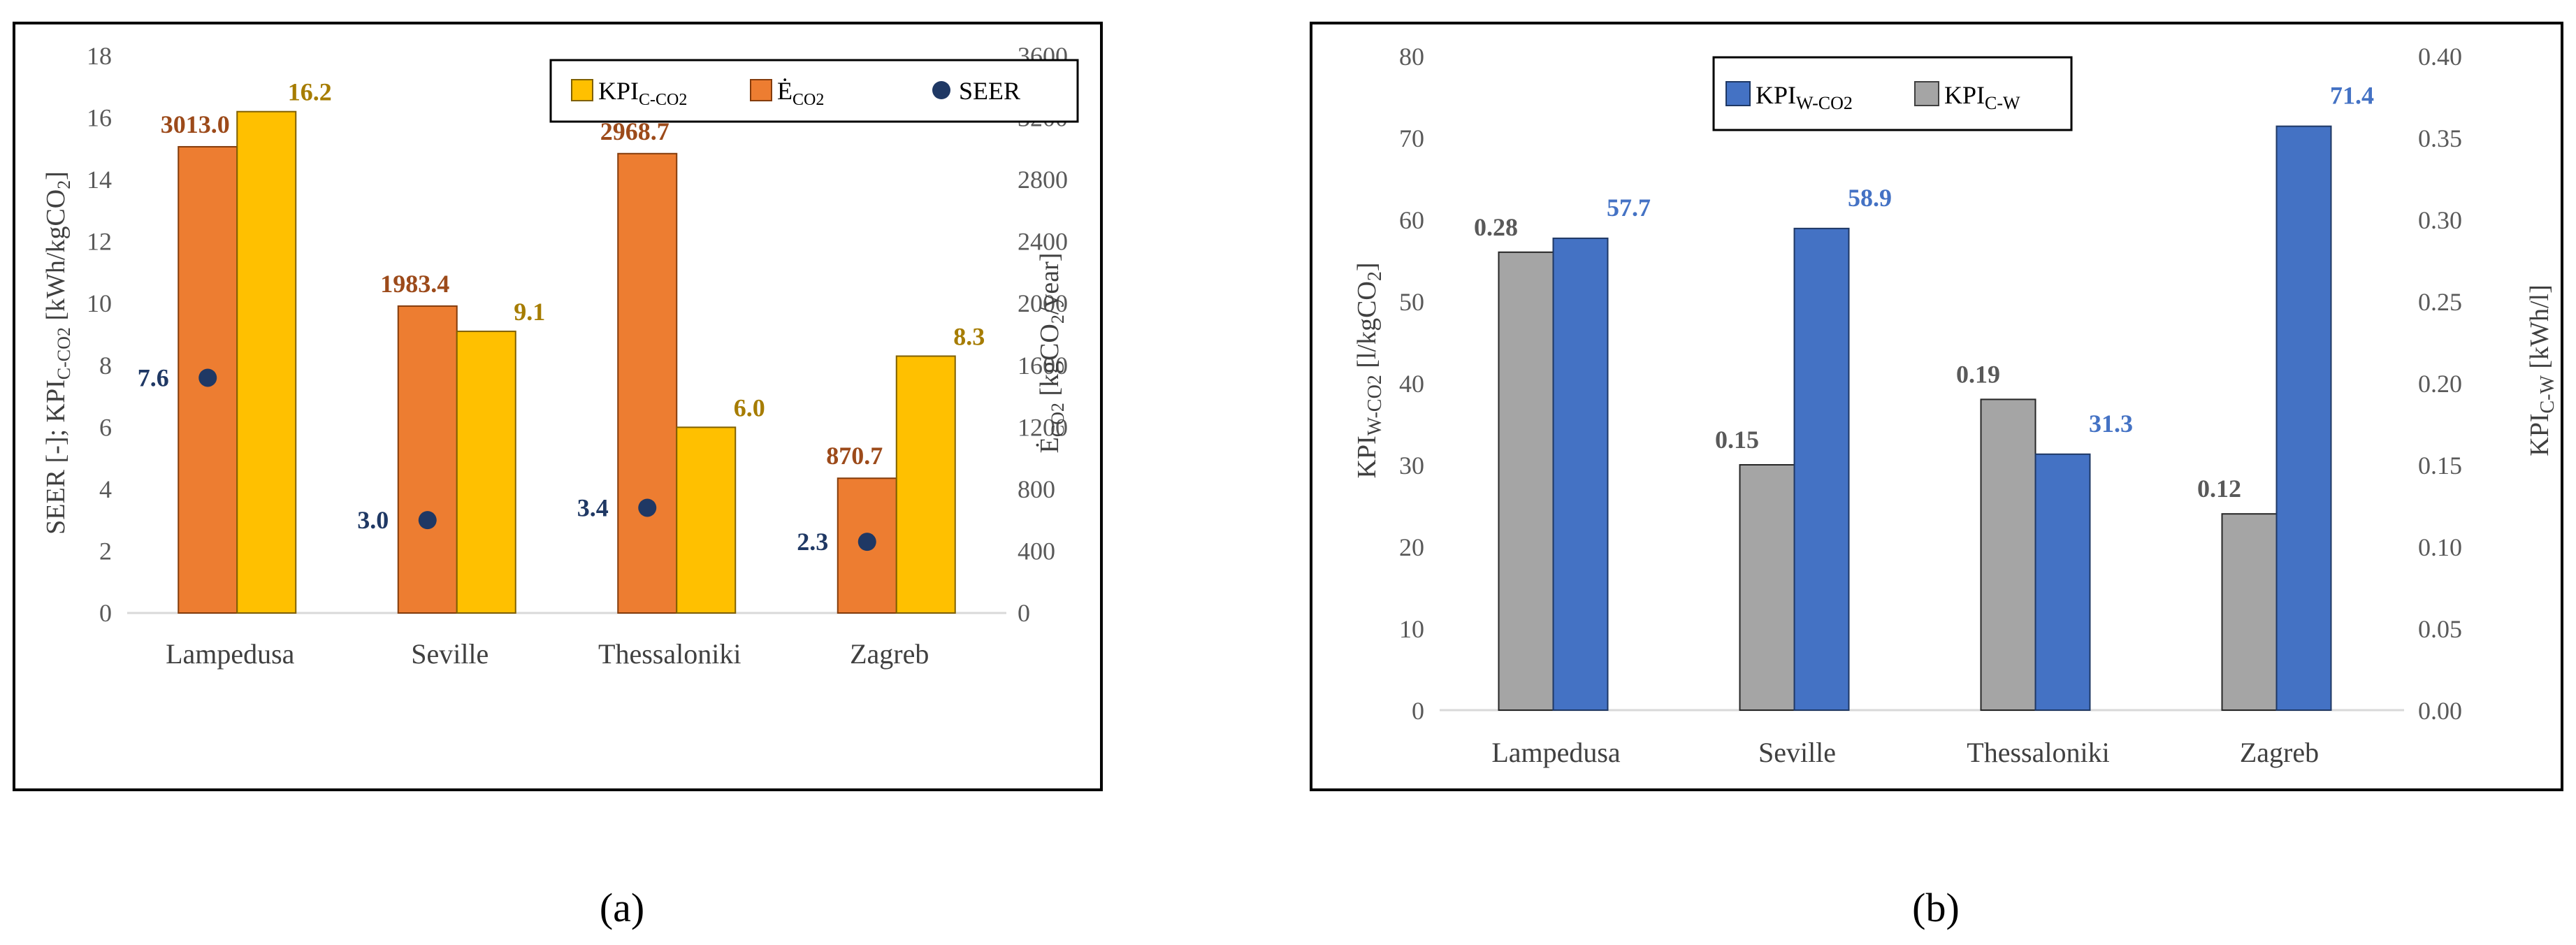  Describe the element at coordinates (2038, 753) in the screenshot. I see `chart-b-category-label: Thessaloniki` at that location.